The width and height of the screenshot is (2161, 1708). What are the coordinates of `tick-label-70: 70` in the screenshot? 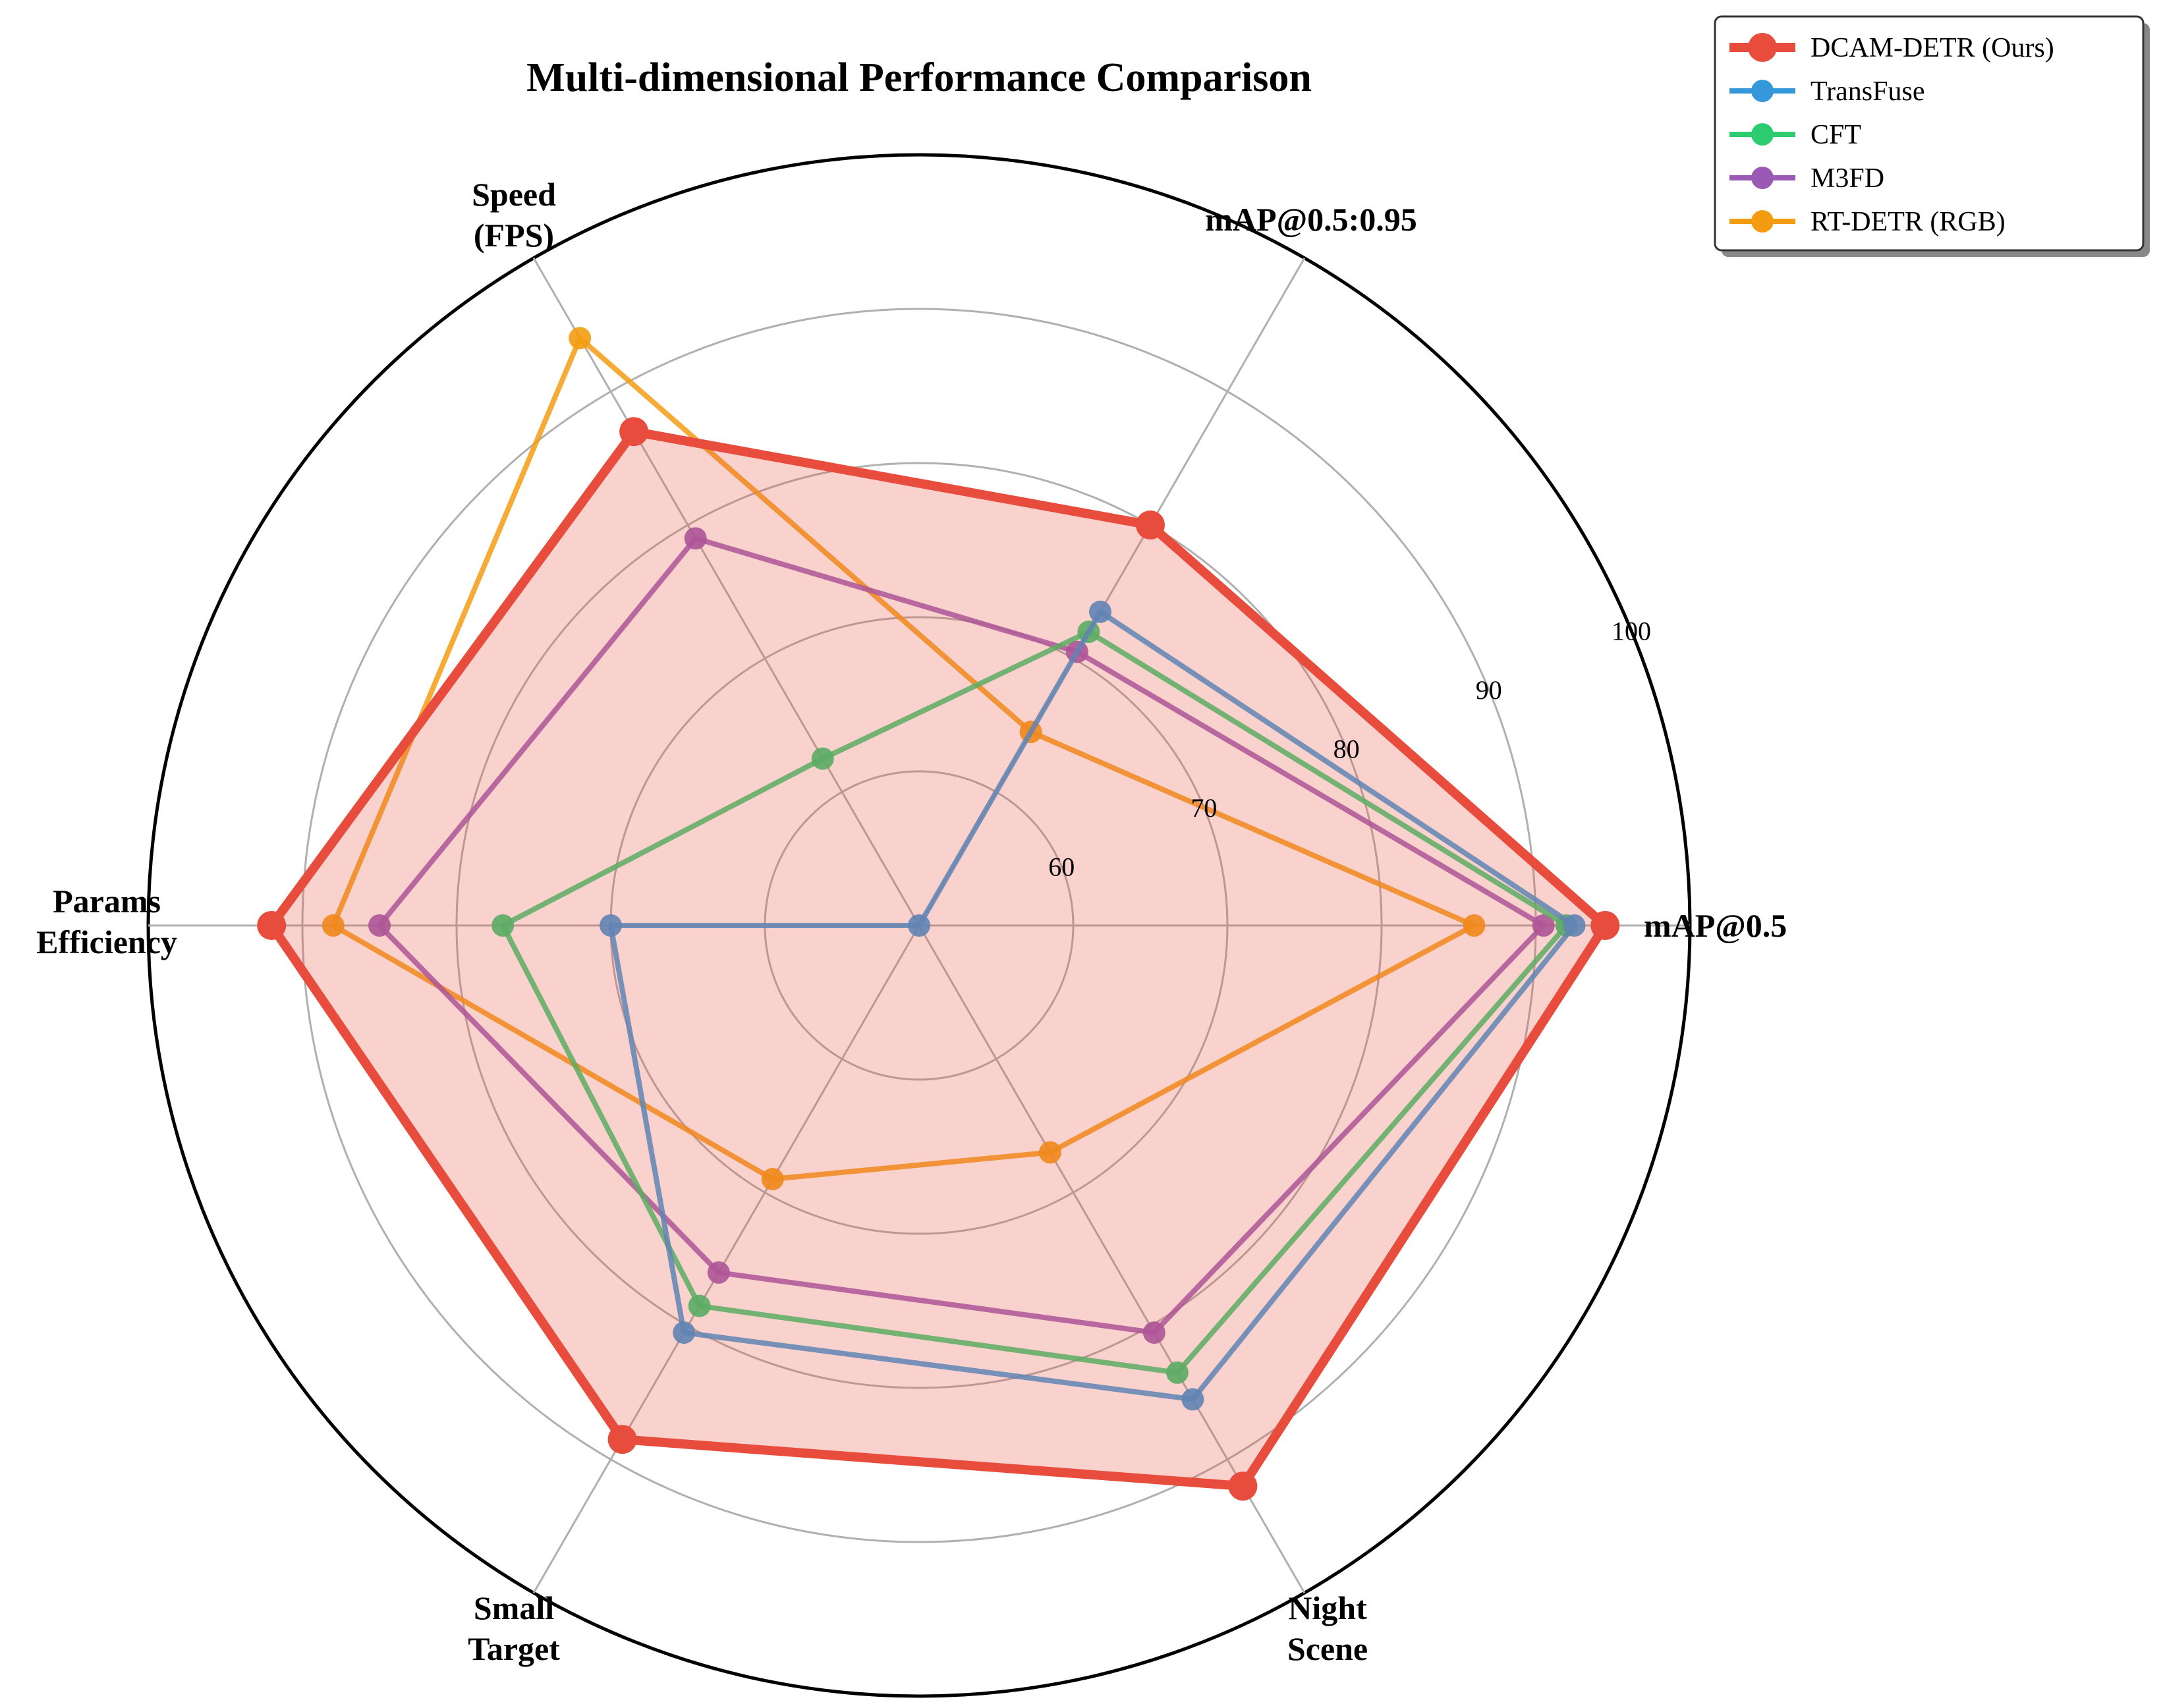 It's located at (1204, 808).